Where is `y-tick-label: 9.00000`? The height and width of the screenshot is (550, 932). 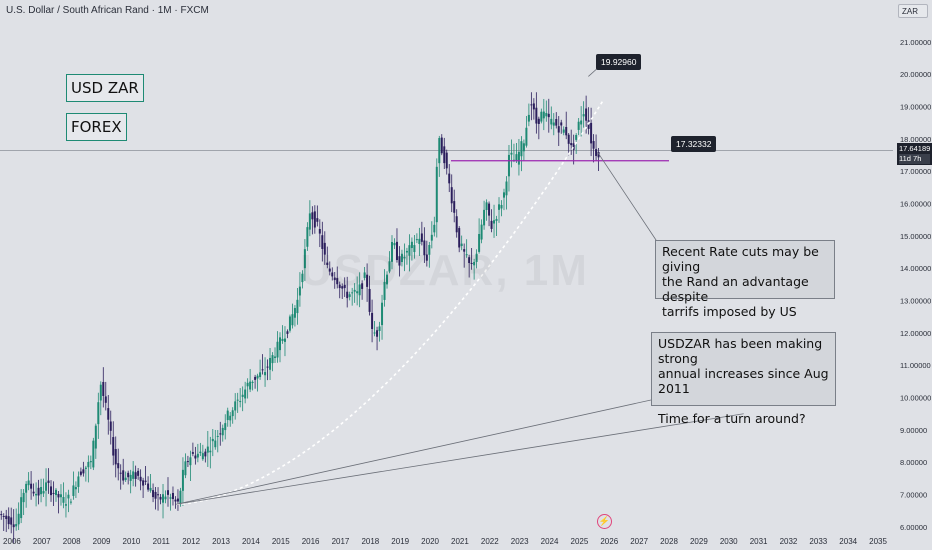 y-tick-label: 9.00000 is located at coordinates (913, 430).